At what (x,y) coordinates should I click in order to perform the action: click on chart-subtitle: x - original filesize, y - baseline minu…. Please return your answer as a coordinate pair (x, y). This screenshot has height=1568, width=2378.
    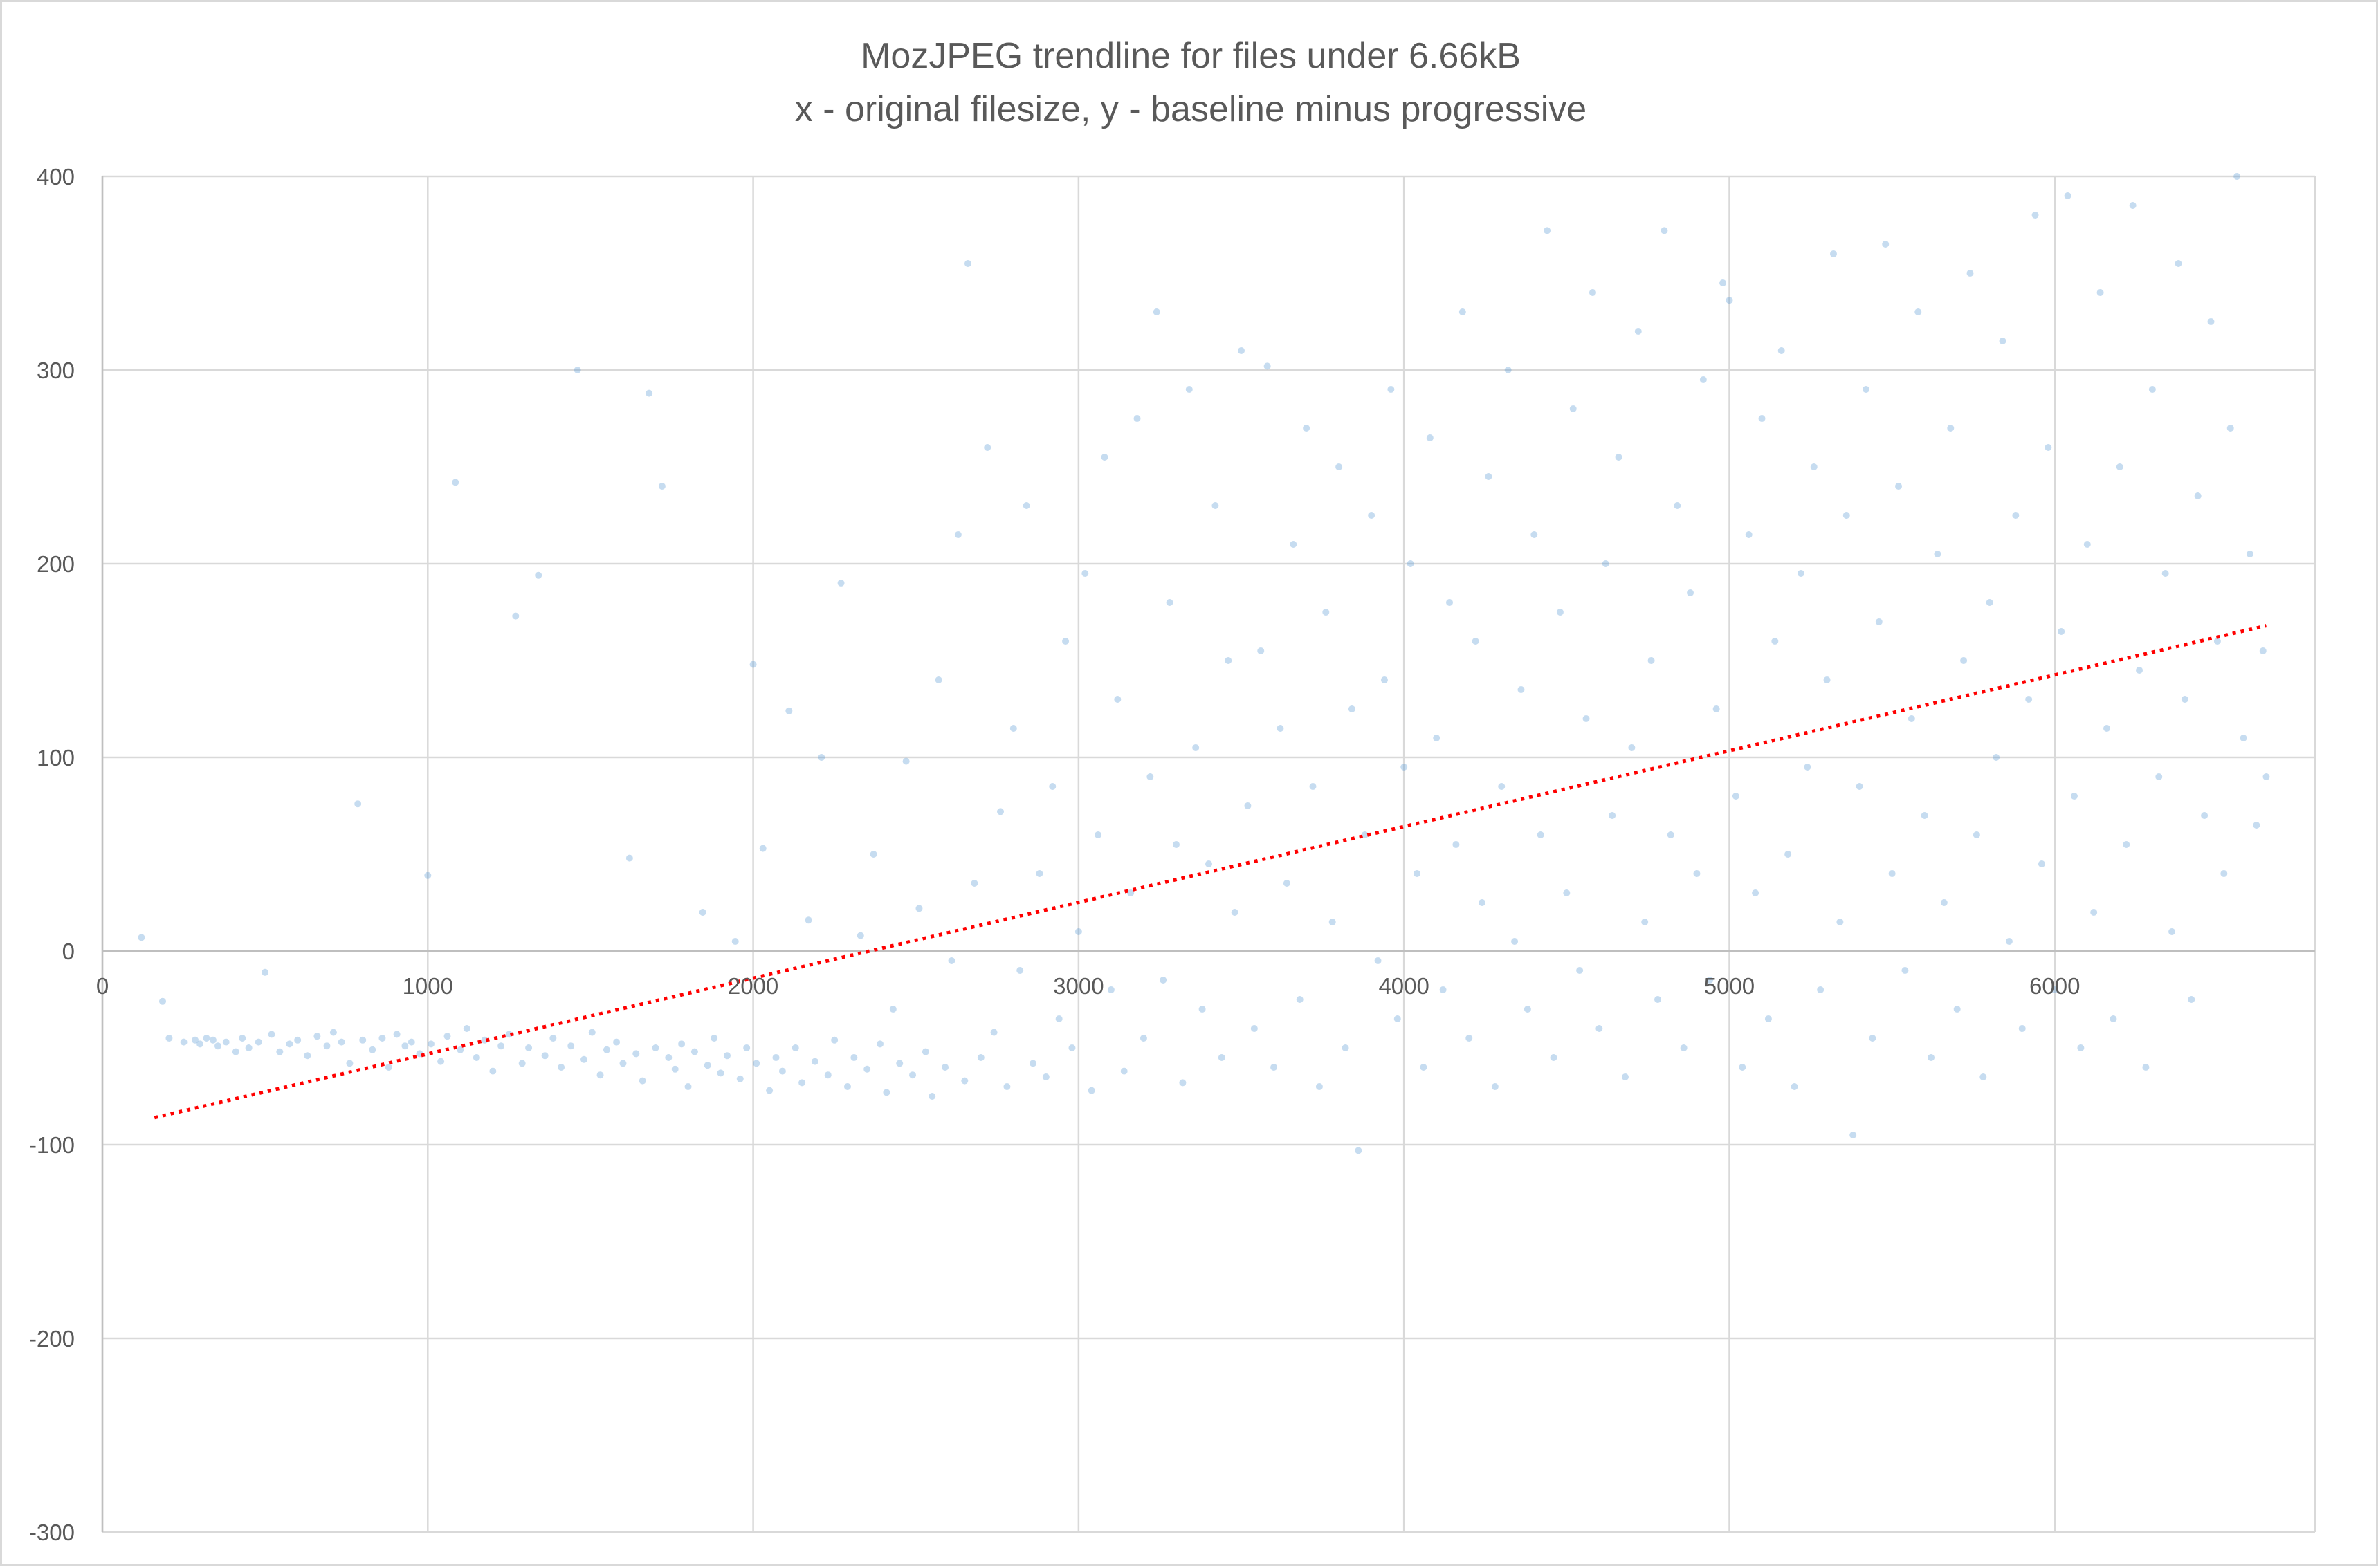
    Looking at the image, I should click on (1190, 109).